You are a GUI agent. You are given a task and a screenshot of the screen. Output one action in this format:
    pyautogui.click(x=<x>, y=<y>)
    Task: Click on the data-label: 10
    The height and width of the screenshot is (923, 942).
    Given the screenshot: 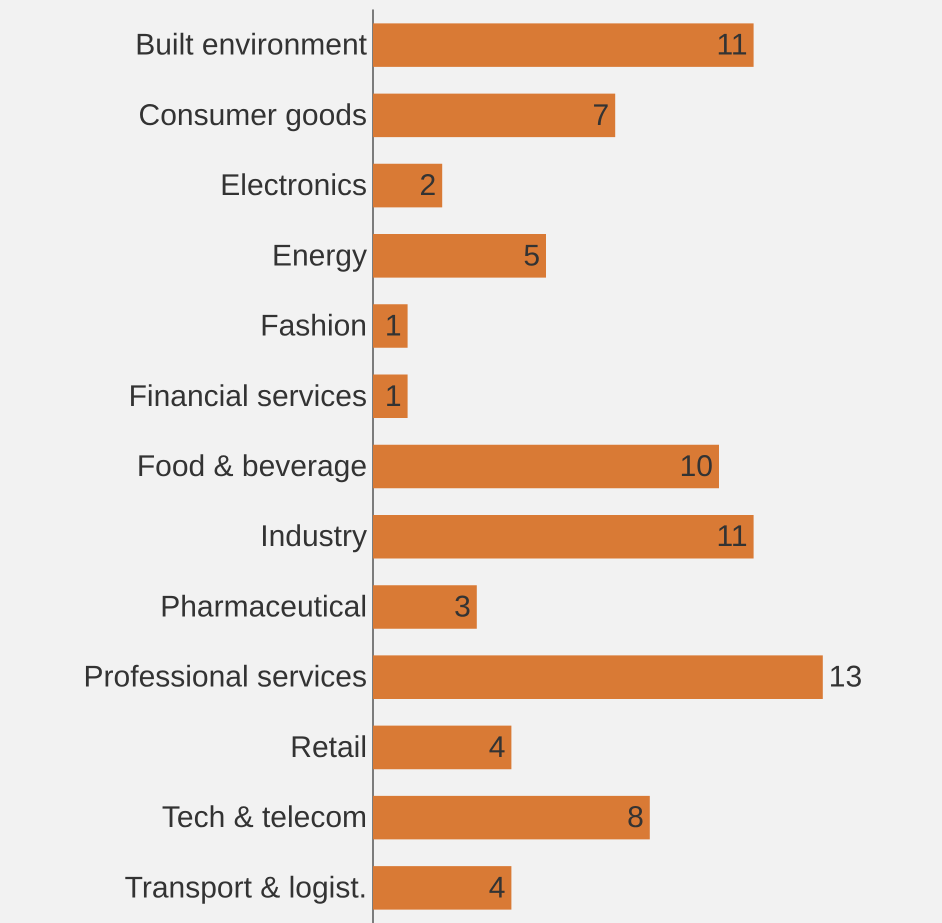 What is the action you would take?
    pyautogui.click(x=696, y=466)
    